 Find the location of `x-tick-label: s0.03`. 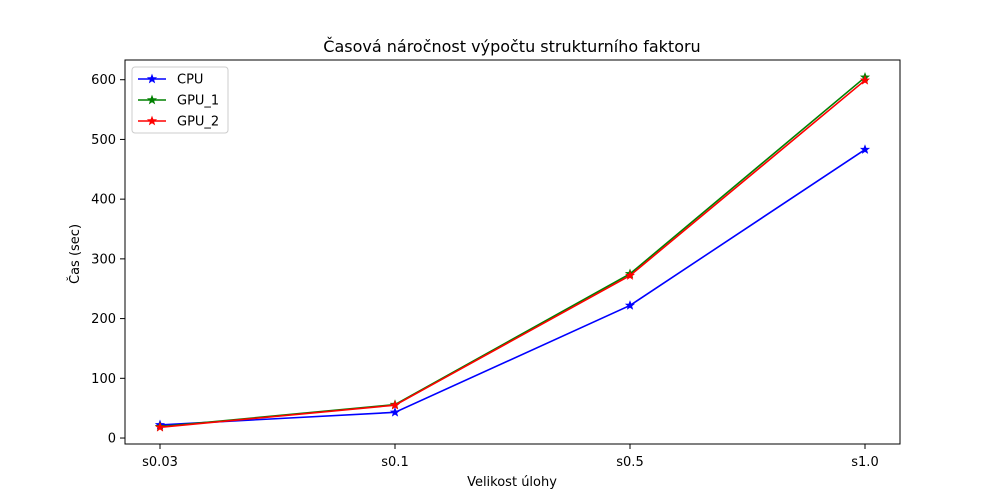

x-tick-label: s0.03 is located at coordinates (160, 462).